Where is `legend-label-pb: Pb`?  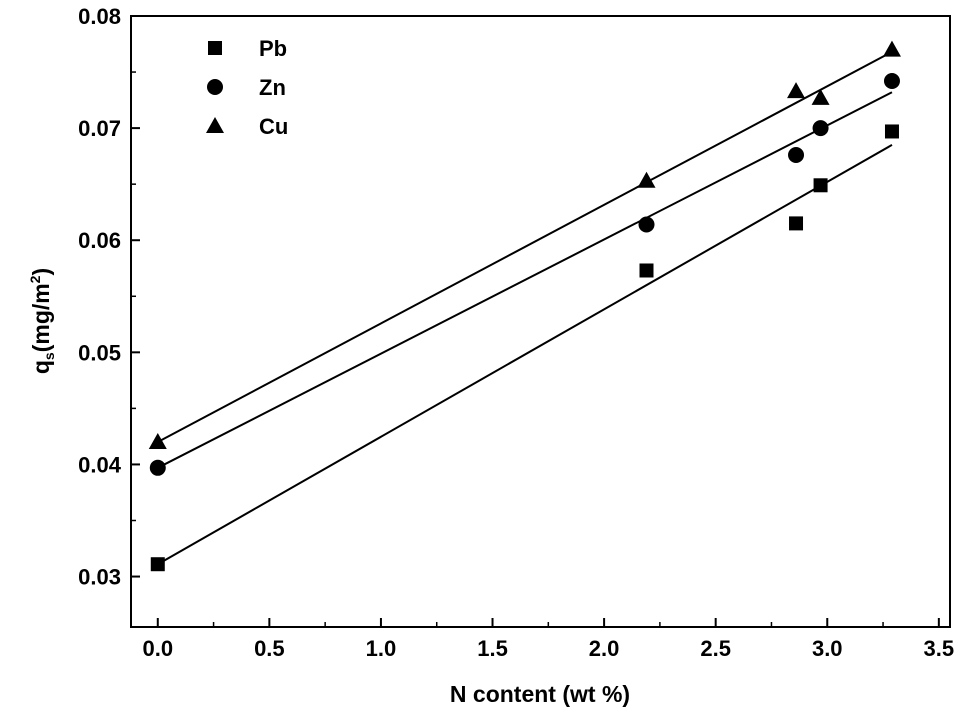 legend-label-pb: Pb is located at coordinates (273, 48).